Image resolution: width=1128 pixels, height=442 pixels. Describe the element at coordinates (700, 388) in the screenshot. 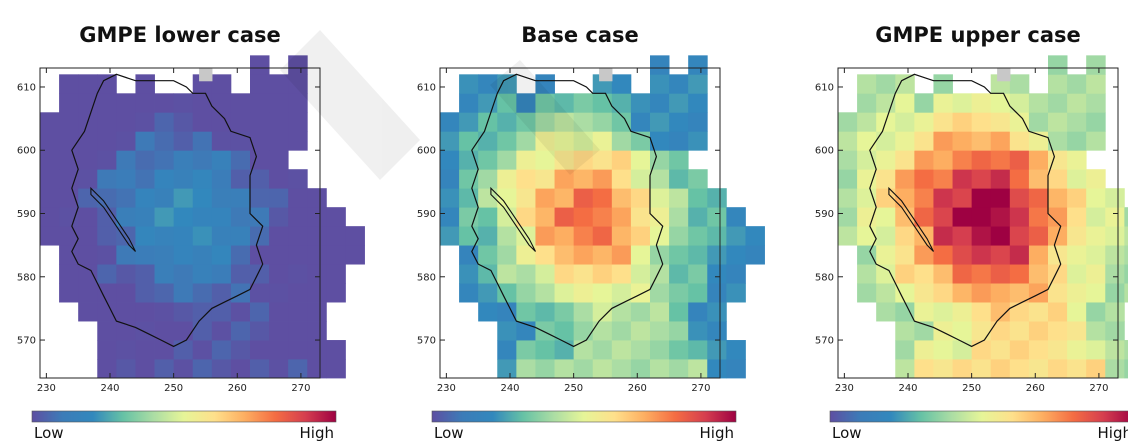

I see `x-tick-label: 270` at that location.